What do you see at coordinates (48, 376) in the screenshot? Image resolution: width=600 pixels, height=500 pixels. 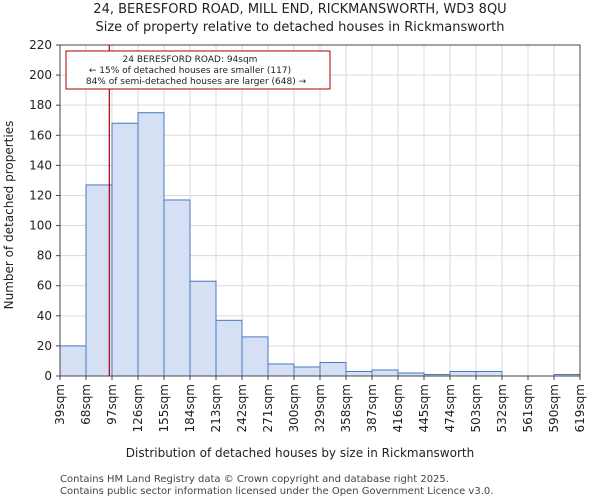 I see `y-tick-label-0: 0` at bounding box center [48, 376].